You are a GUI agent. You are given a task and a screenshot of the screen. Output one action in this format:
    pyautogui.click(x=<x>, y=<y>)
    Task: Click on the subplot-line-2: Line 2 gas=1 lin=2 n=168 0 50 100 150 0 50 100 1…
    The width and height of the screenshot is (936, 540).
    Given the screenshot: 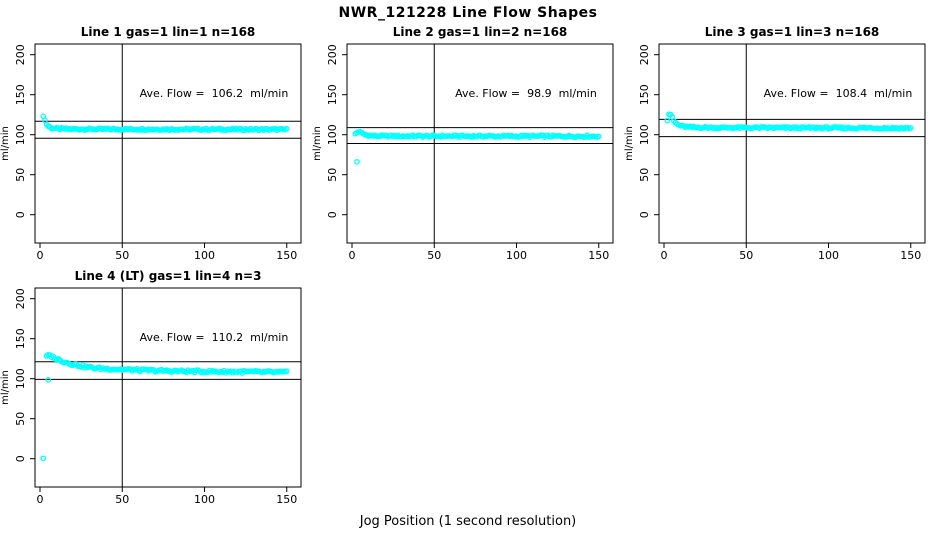 What is the action you would take?
    pyautogui.click(x=463, y=143)
    